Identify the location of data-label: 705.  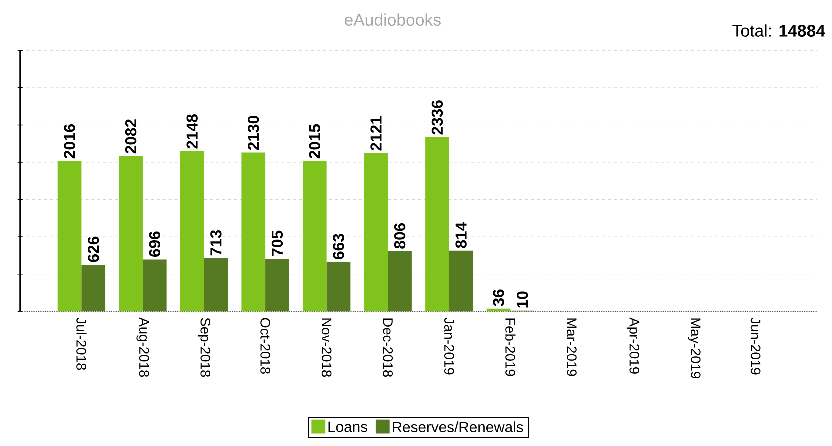
(278, 243).